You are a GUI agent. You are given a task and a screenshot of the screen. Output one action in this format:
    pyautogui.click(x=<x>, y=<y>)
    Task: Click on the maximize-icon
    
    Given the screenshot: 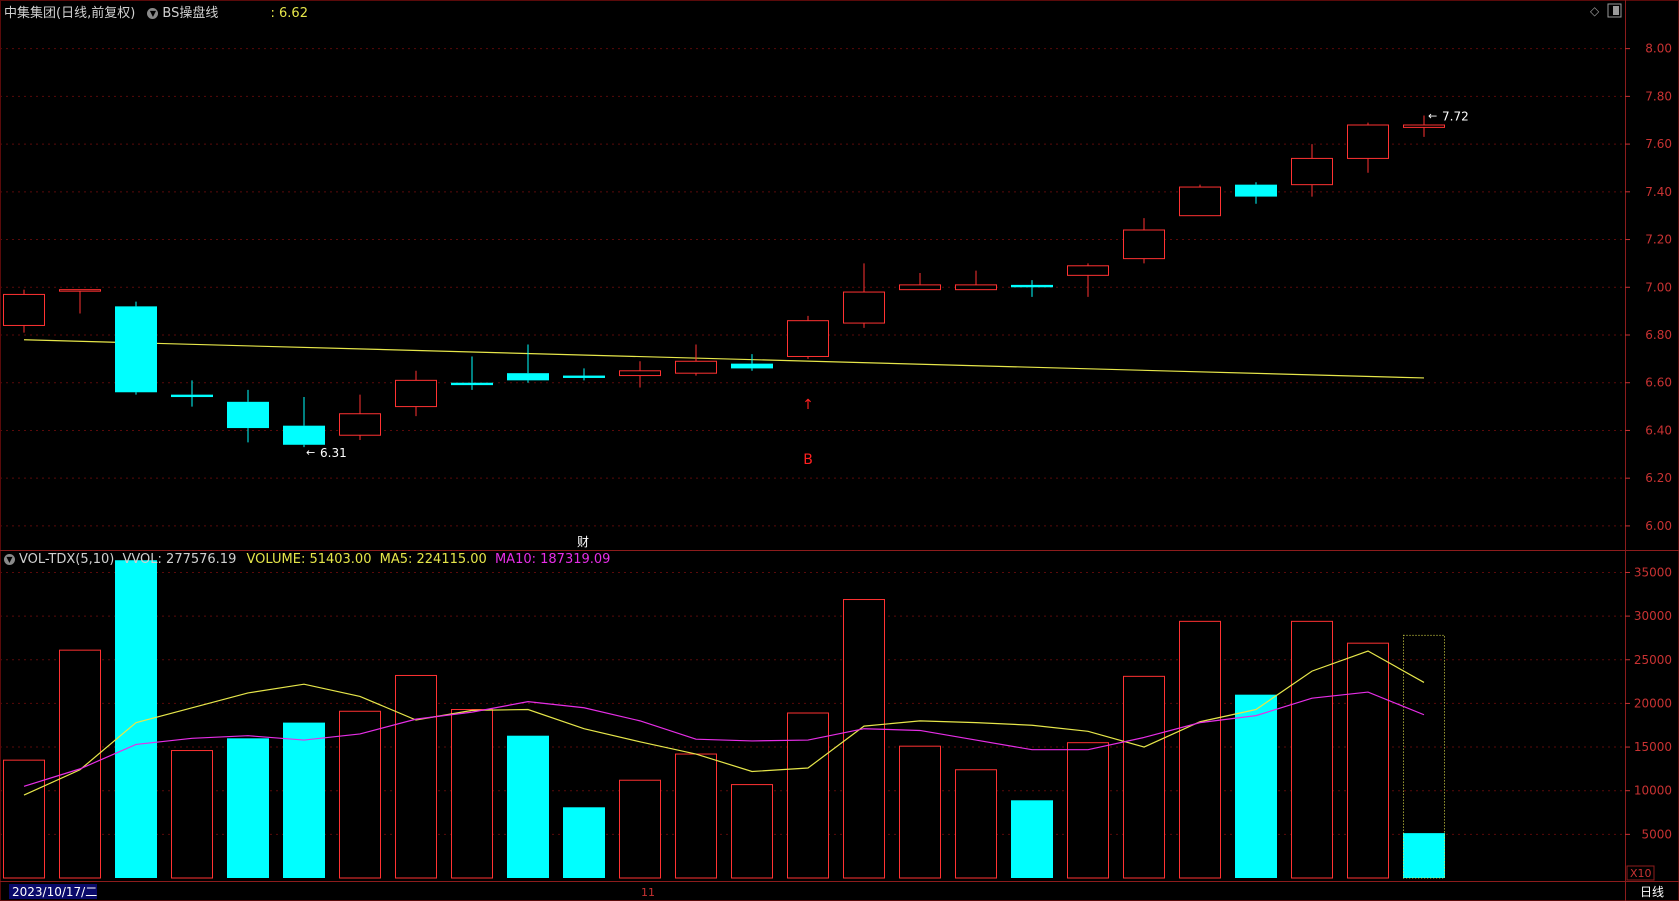 What is the action you would take?
    pyautogui.click(x=1614, y=10)
    